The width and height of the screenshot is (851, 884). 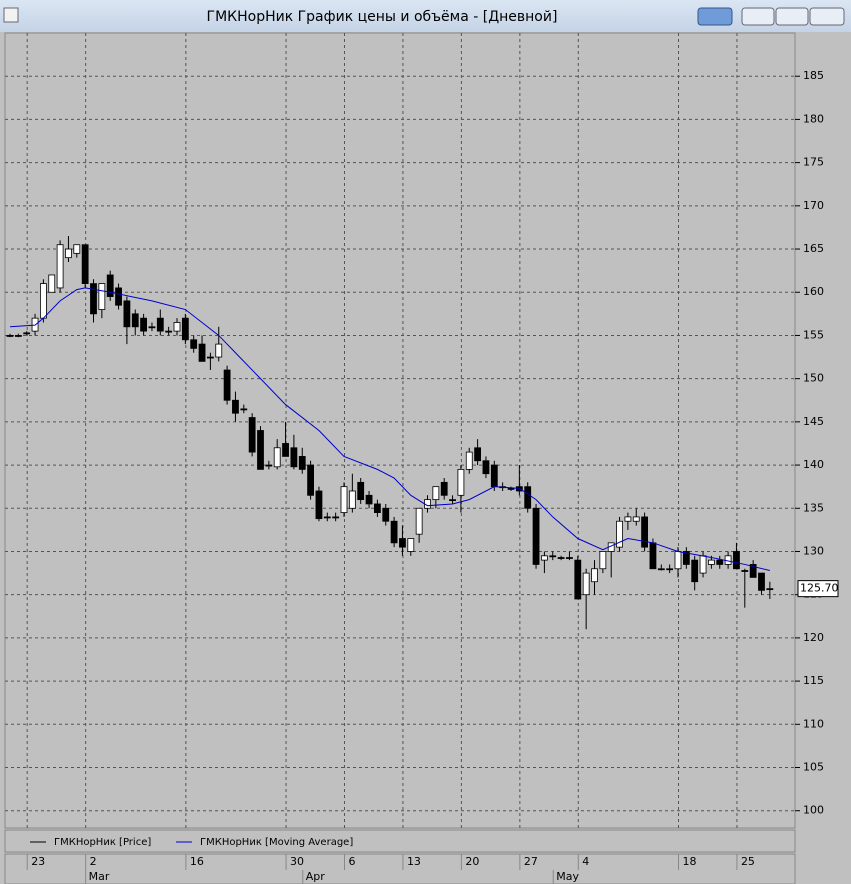 I want to click on x-tick-label: 6, so click(x=352, y=861).